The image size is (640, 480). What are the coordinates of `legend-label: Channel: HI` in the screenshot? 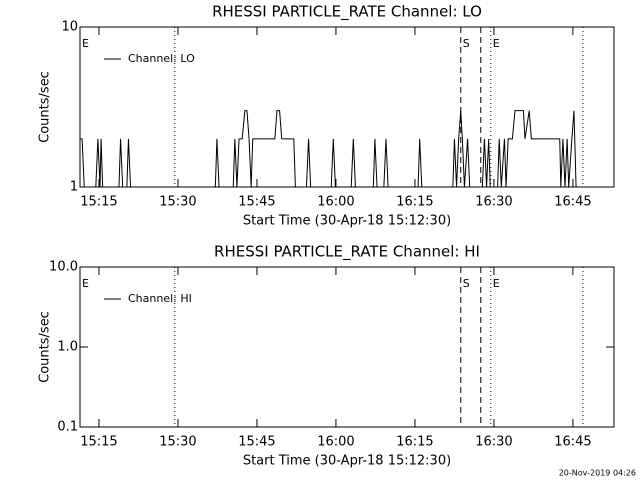 It's located at (160, 298).